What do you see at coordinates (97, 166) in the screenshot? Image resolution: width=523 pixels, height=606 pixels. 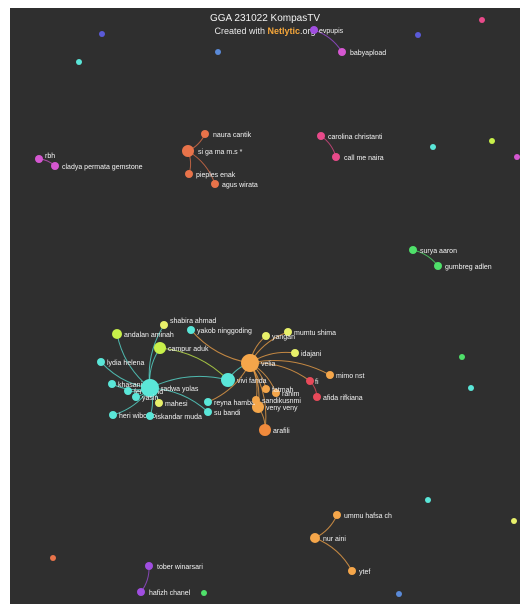 I see `node-cladya: cladya permata gemstone` at bounding box center [97, 166].